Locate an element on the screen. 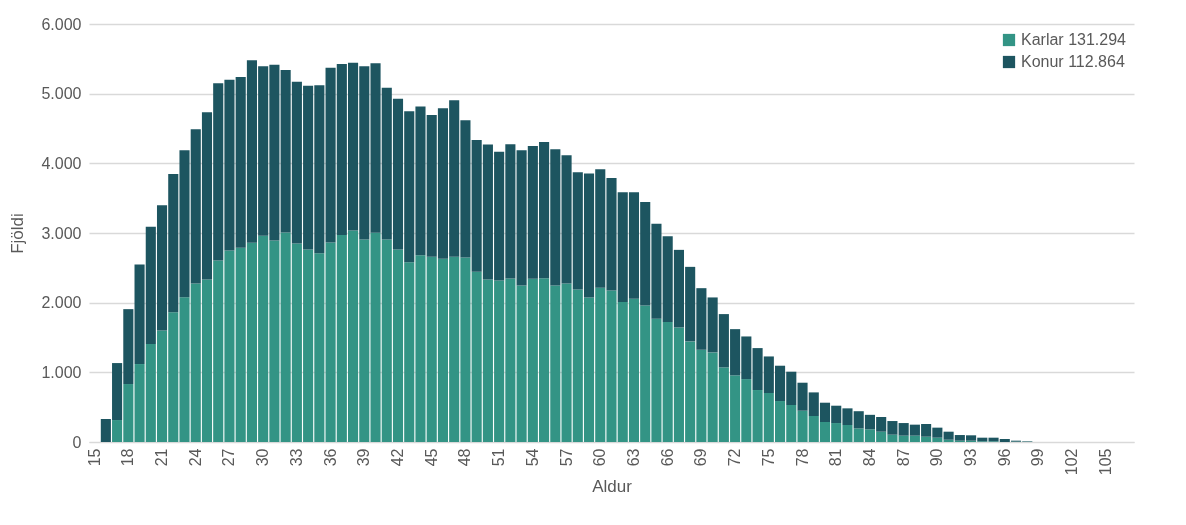  x-tick-label: 18 is located at coordinates (128, 457).